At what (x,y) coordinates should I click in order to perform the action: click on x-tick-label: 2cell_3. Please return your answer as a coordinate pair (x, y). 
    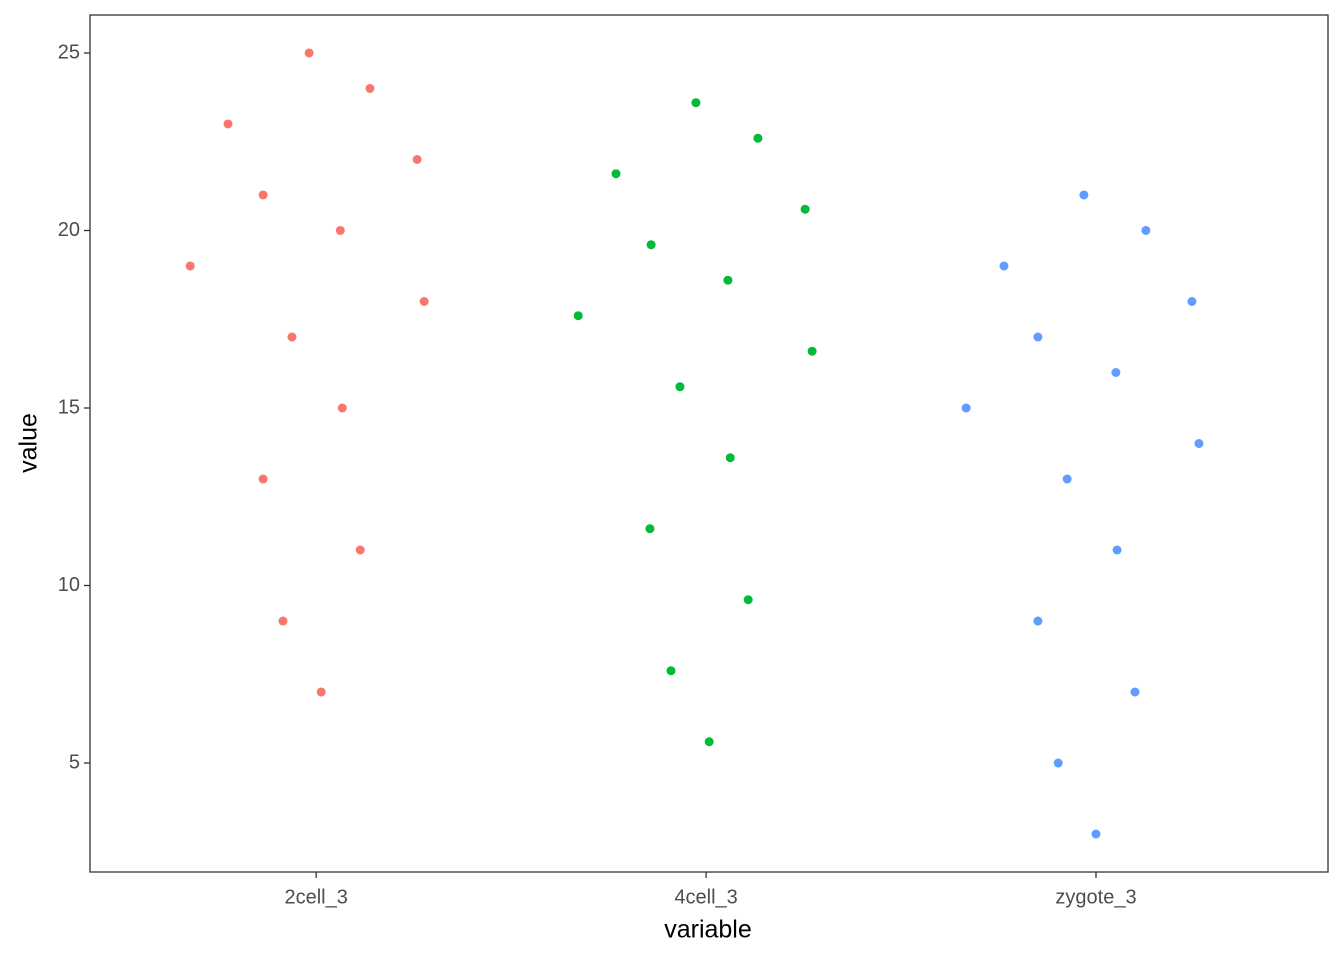
    Looking at the image, I should click on (315, 897).